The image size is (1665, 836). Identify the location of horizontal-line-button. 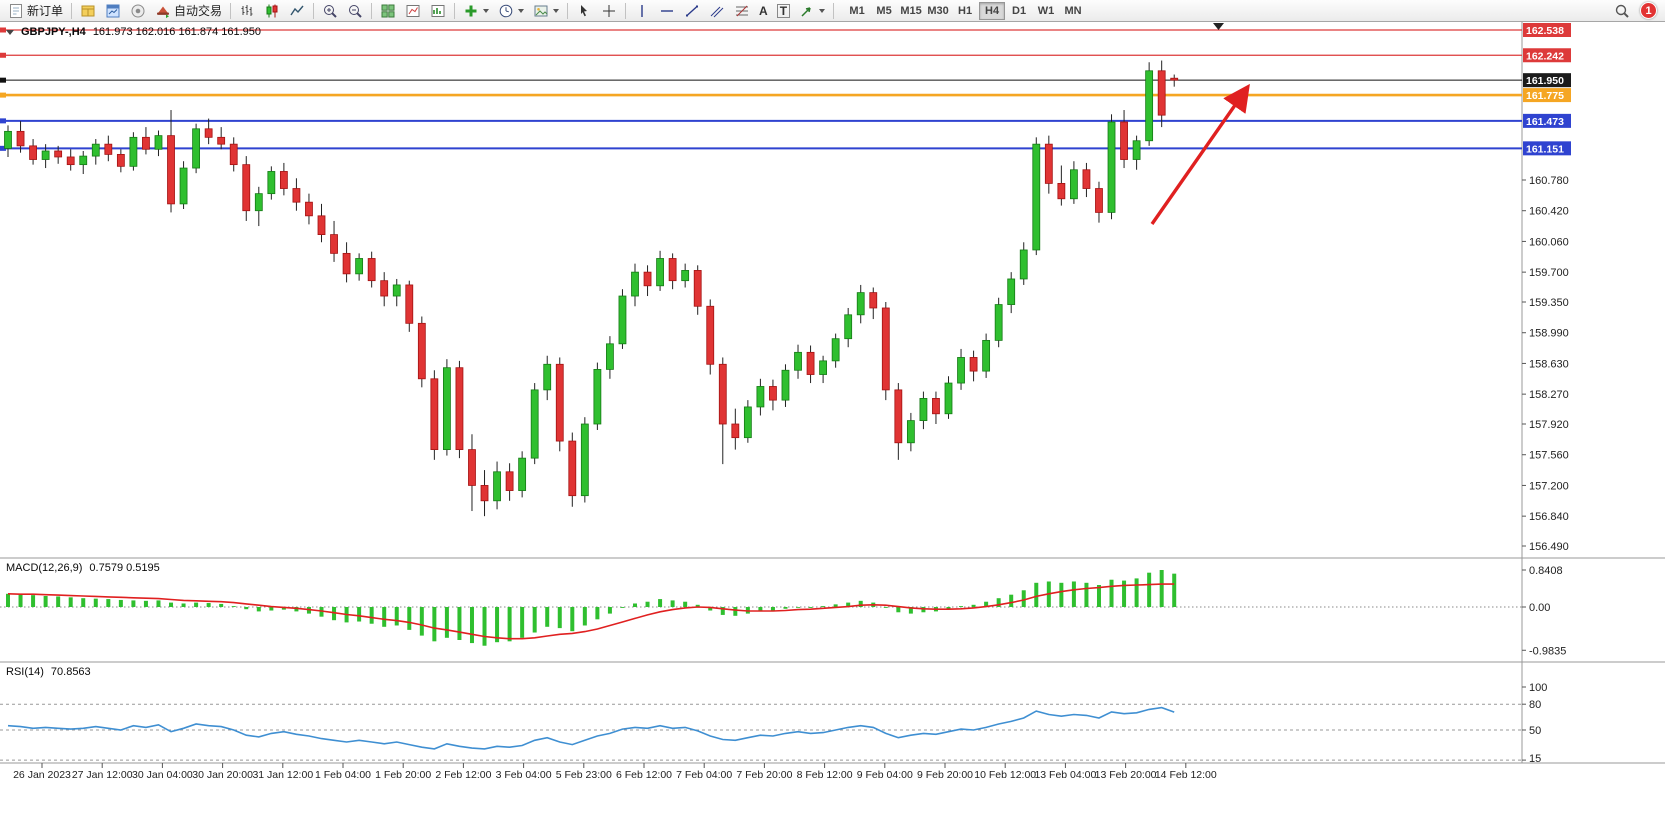
(667, 11).